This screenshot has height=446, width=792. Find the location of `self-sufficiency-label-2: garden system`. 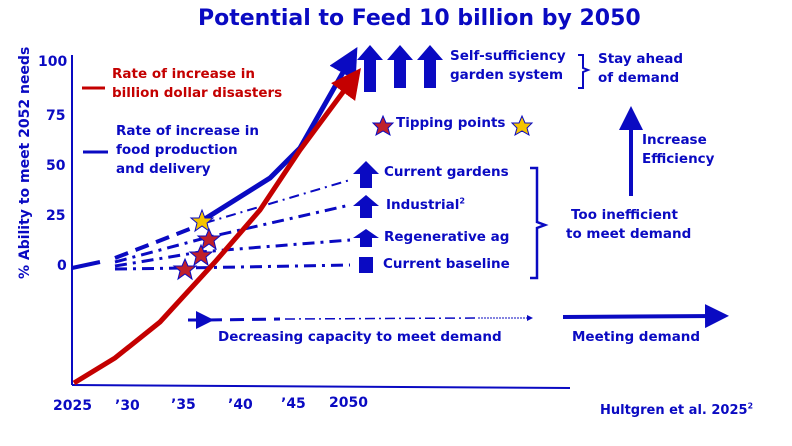

self-sufficiency-label-2: garden system is located at coordinates (507, 75).